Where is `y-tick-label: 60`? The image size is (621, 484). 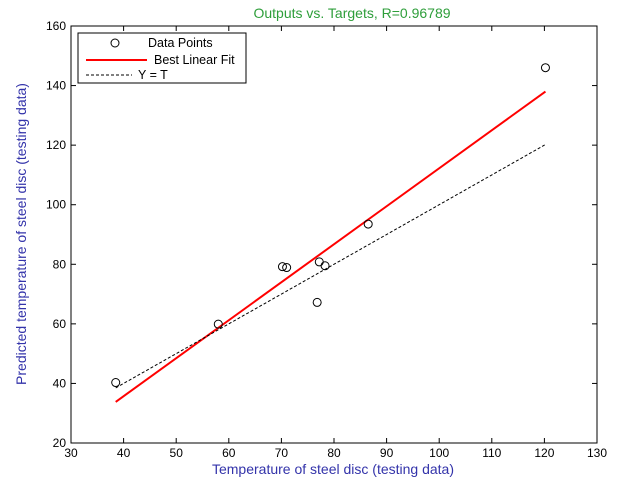 y-tick-label: 60 is located at coordinates (60, 324).